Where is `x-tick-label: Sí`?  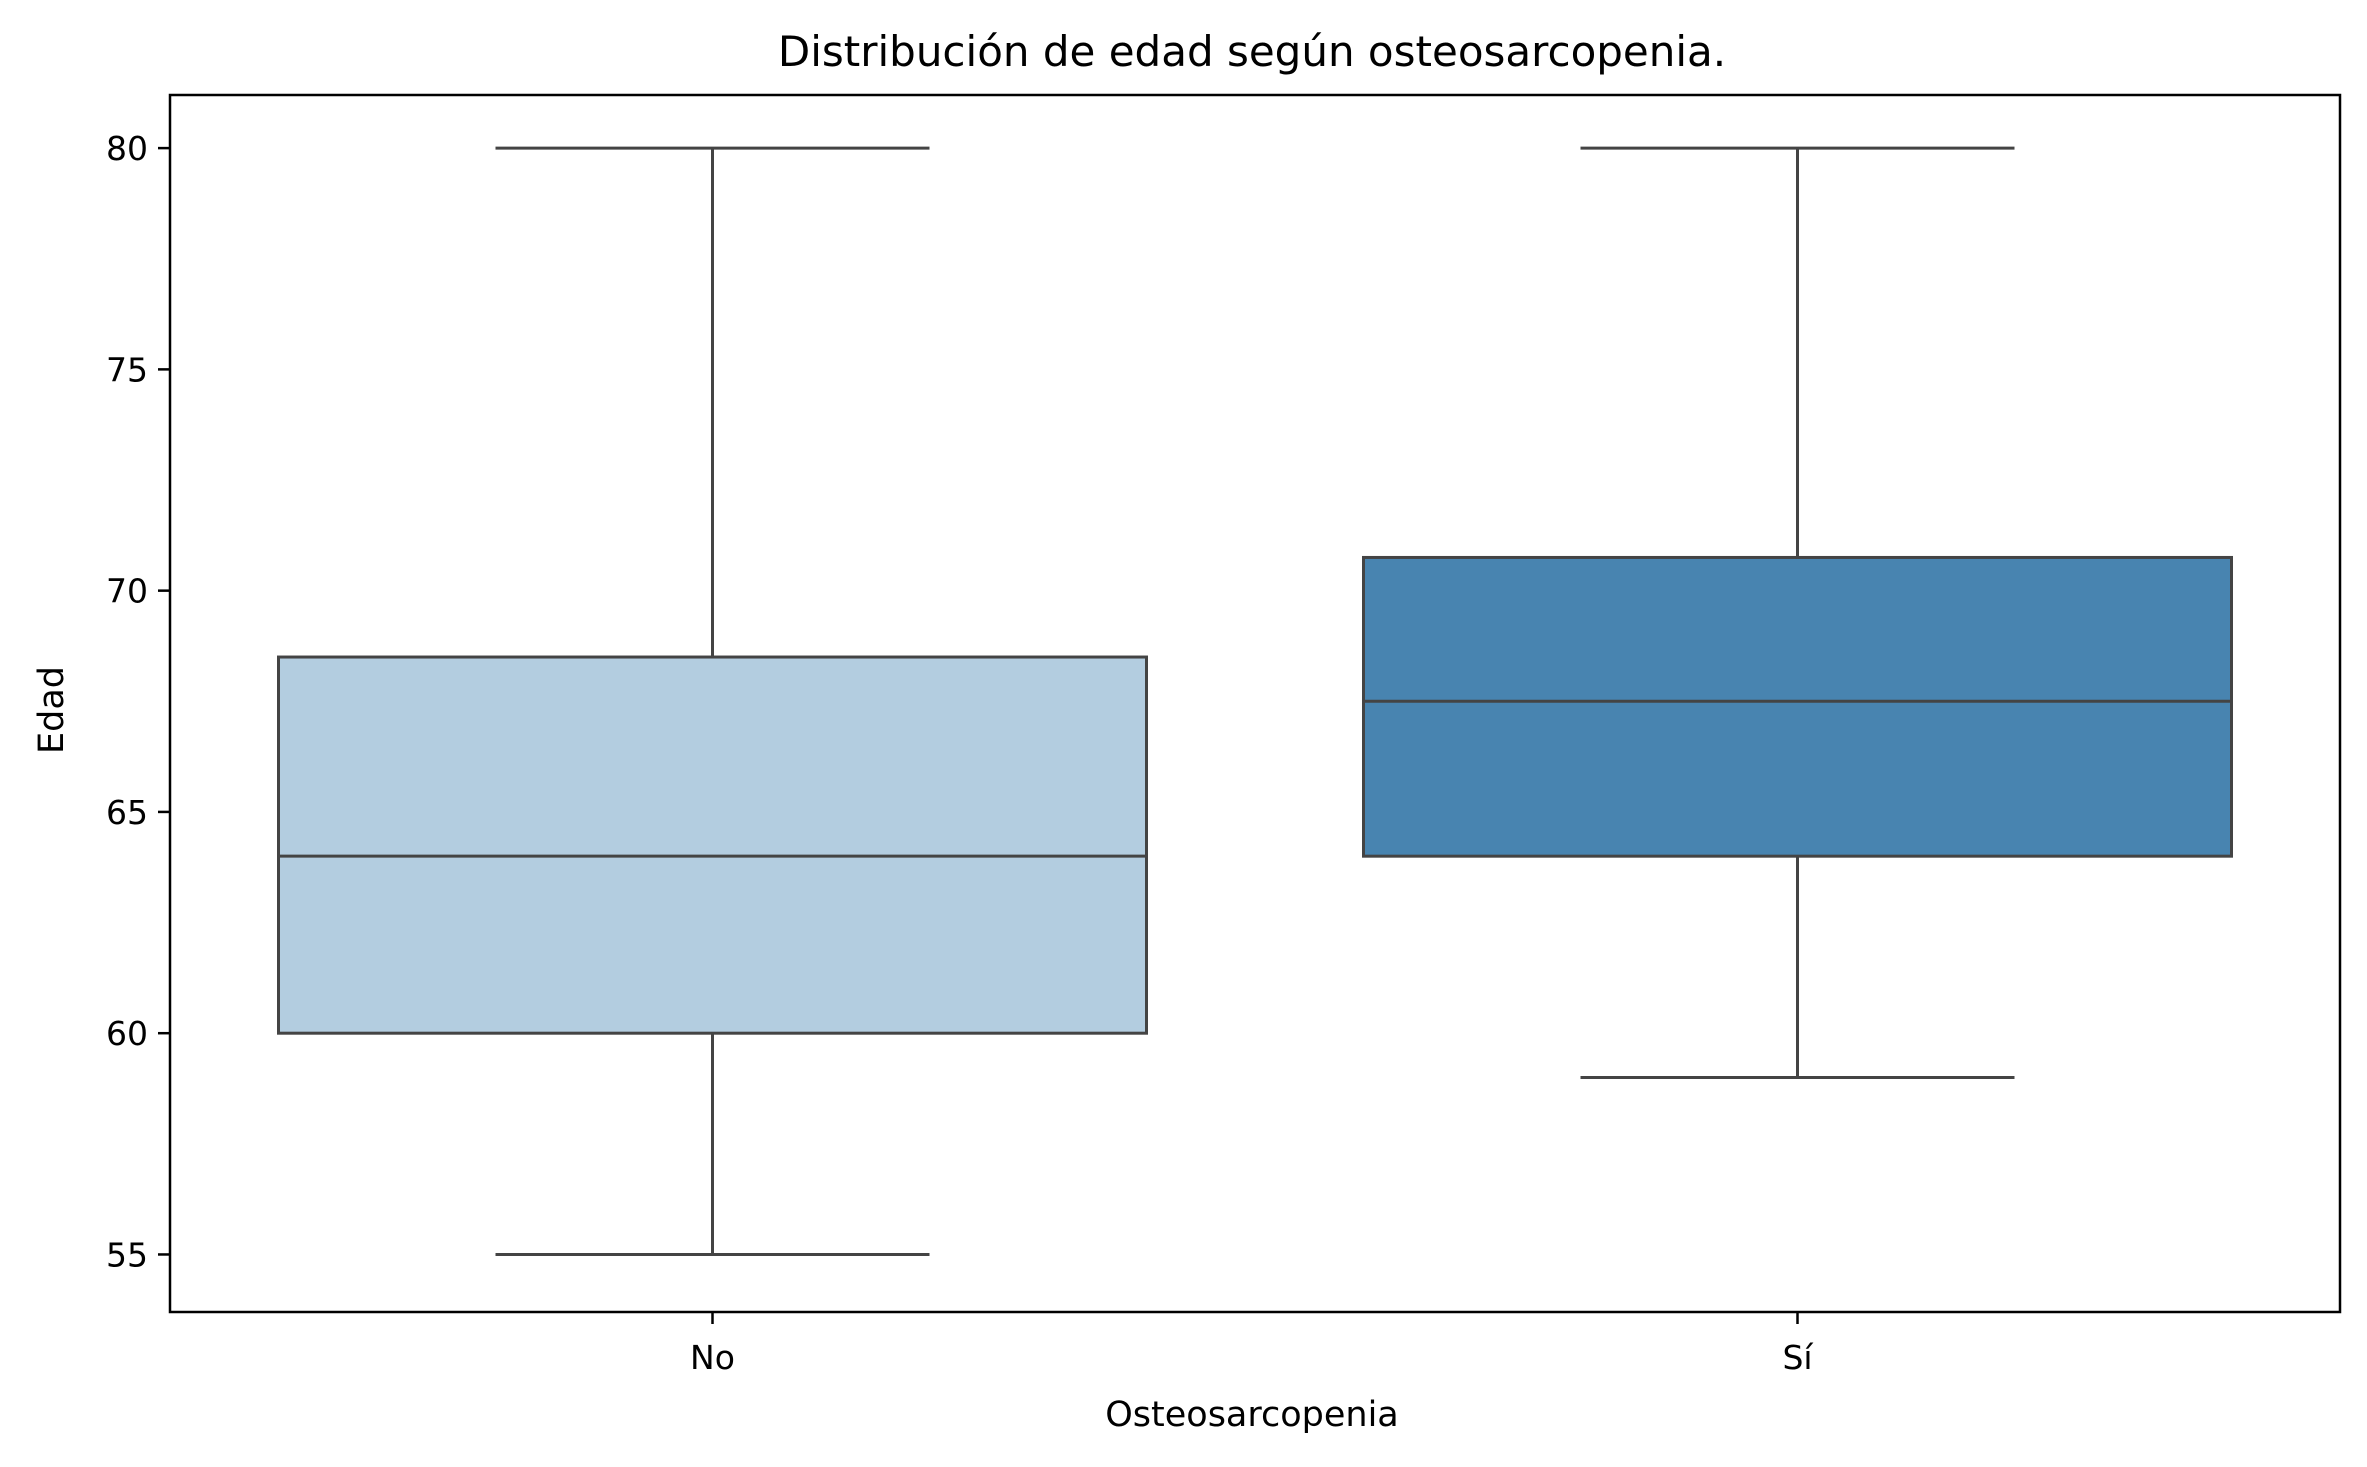
x-tick-label: Sí is located at coordinates (1798, 1357).